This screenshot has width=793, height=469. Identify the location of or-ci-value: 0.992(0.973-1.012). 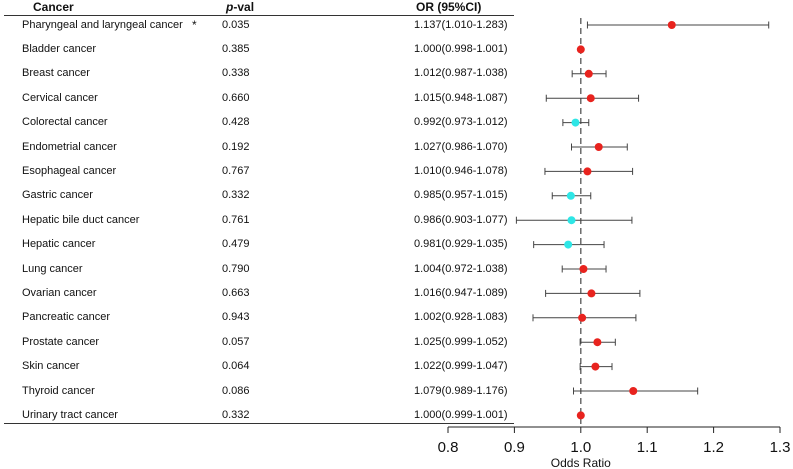
(461, 122).